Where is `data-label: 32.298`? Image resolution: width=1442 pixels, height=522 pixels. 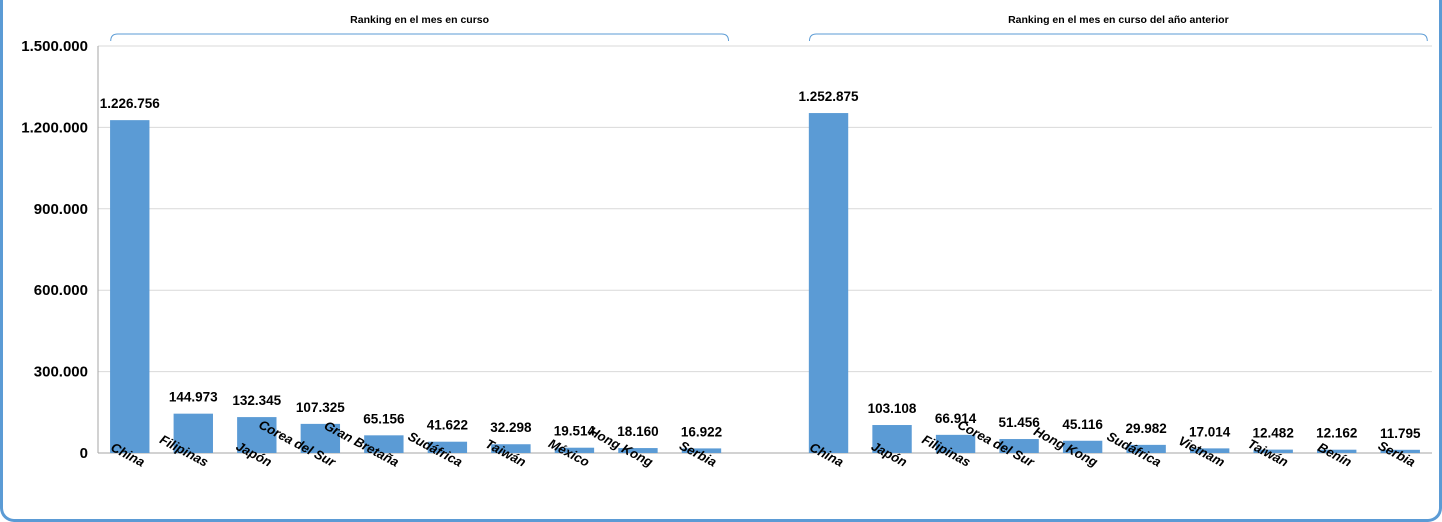
data-label: 32.298 is located at coordinates (511, 427).